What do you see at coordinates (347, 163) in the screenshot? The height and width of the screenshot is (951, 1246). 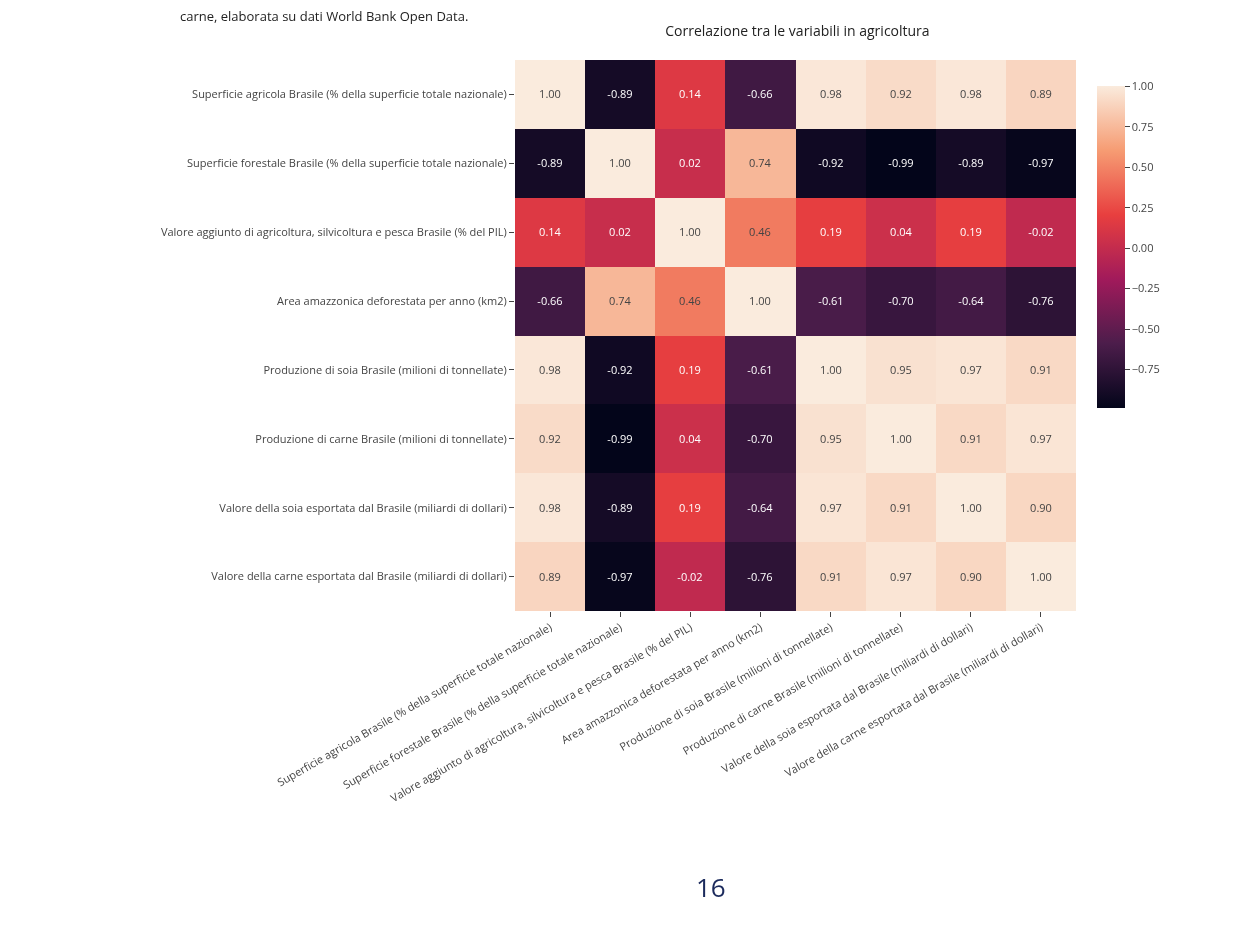 I see `y-tick-label: Superficie forestale Brasile (% della superficie totale nazionale)` at bounding box center [347, 163].